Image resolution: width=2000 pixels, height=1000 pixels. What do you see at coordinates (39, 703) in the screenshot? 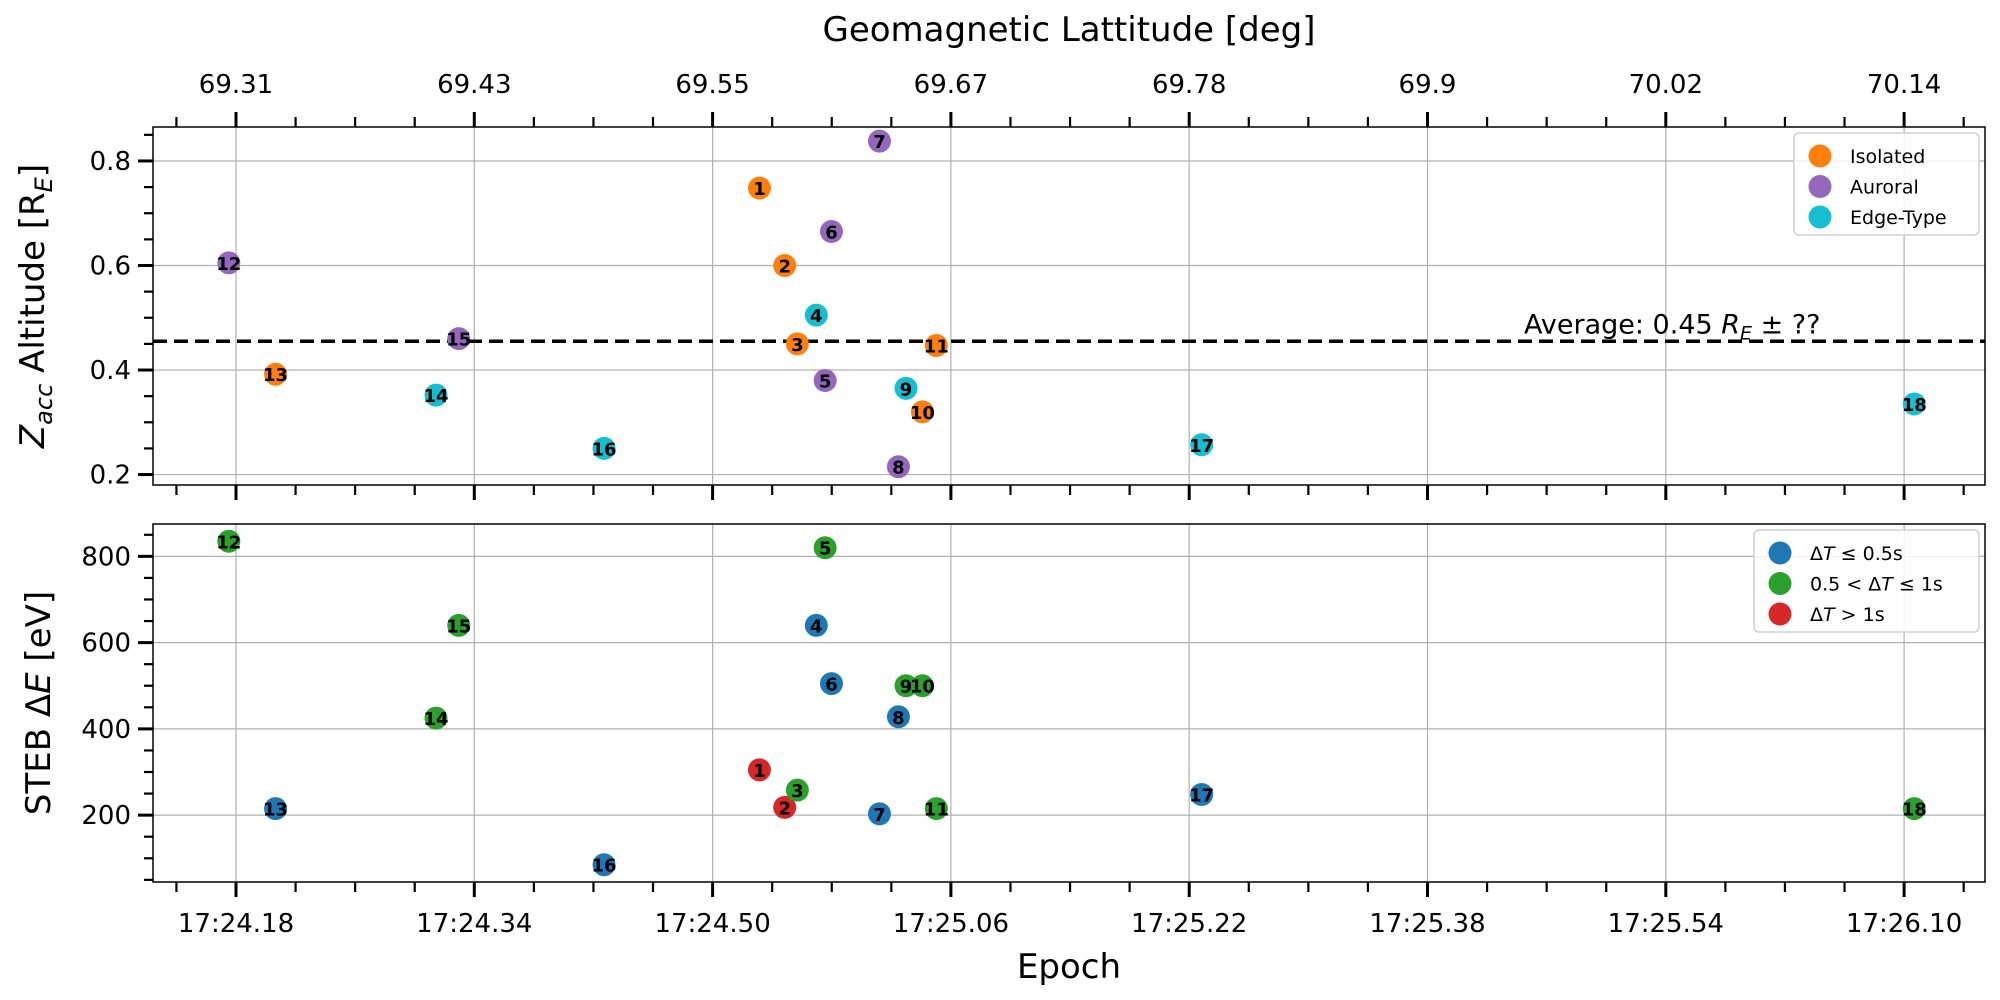
I see `bottom-y-axis-title: STEB ΔE [eV]` at bounding box center [39, 703].